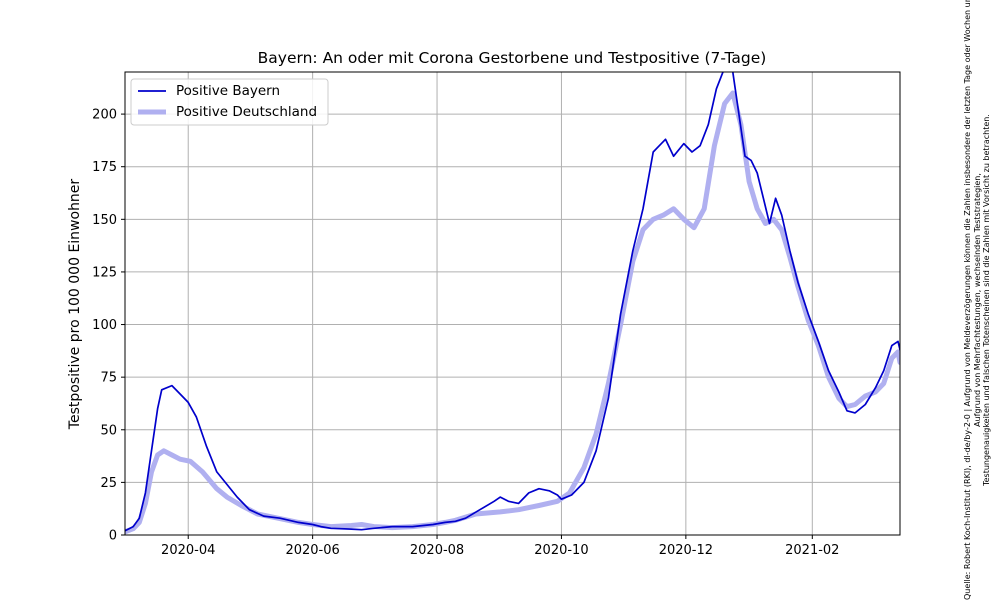 The width and height of the screenshot is (1000, 600). I want to click on legend-frame, so click(229, 102).